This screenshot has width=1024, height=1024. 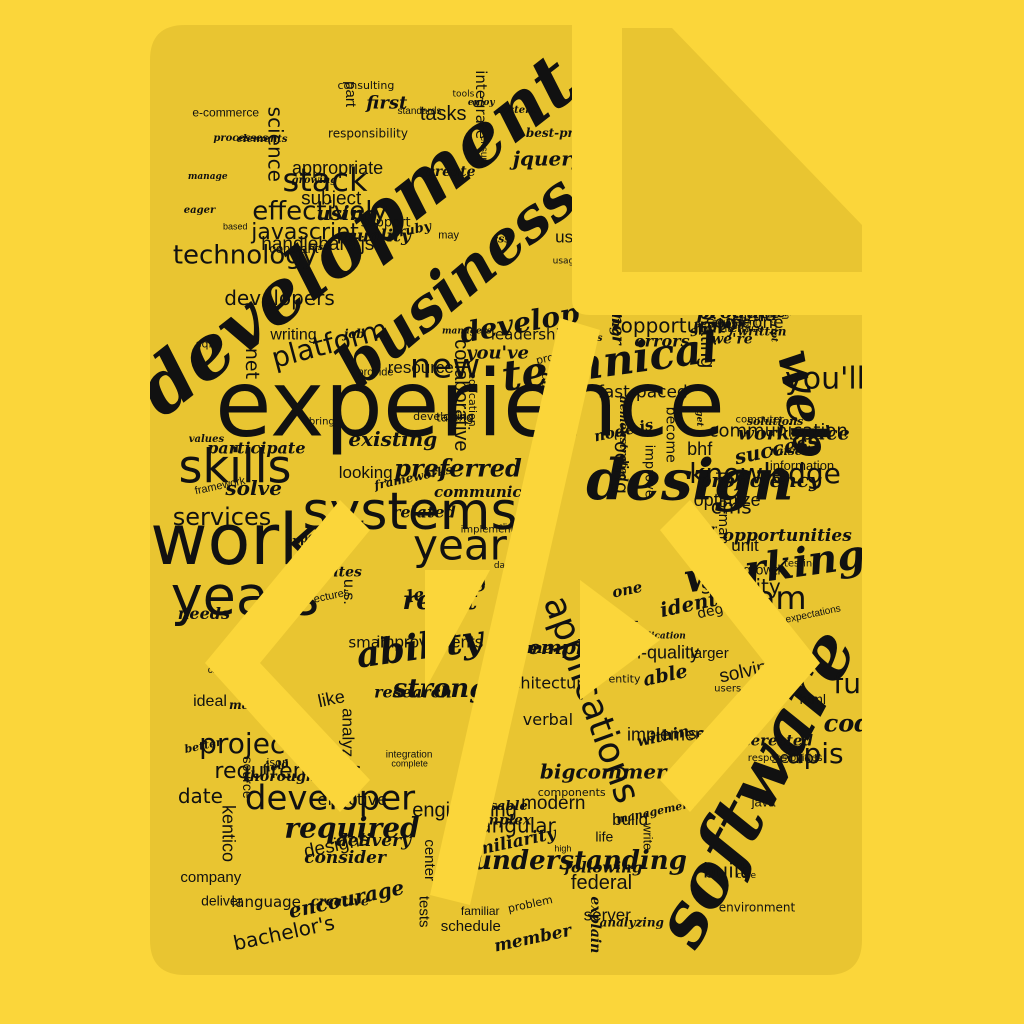 What do you see at coordinates (365, 85) in the screenshot?
I see `cloud-word: consulting` at bounding box center [365, 85].